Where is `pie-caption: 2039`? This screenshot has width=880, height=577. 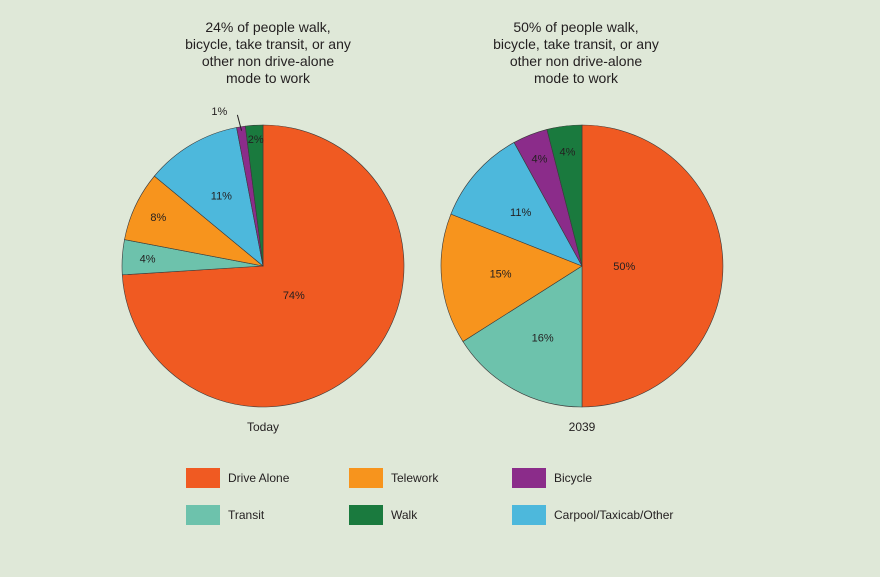
pie-caption: 2039 is located at coordinates (582, 427).